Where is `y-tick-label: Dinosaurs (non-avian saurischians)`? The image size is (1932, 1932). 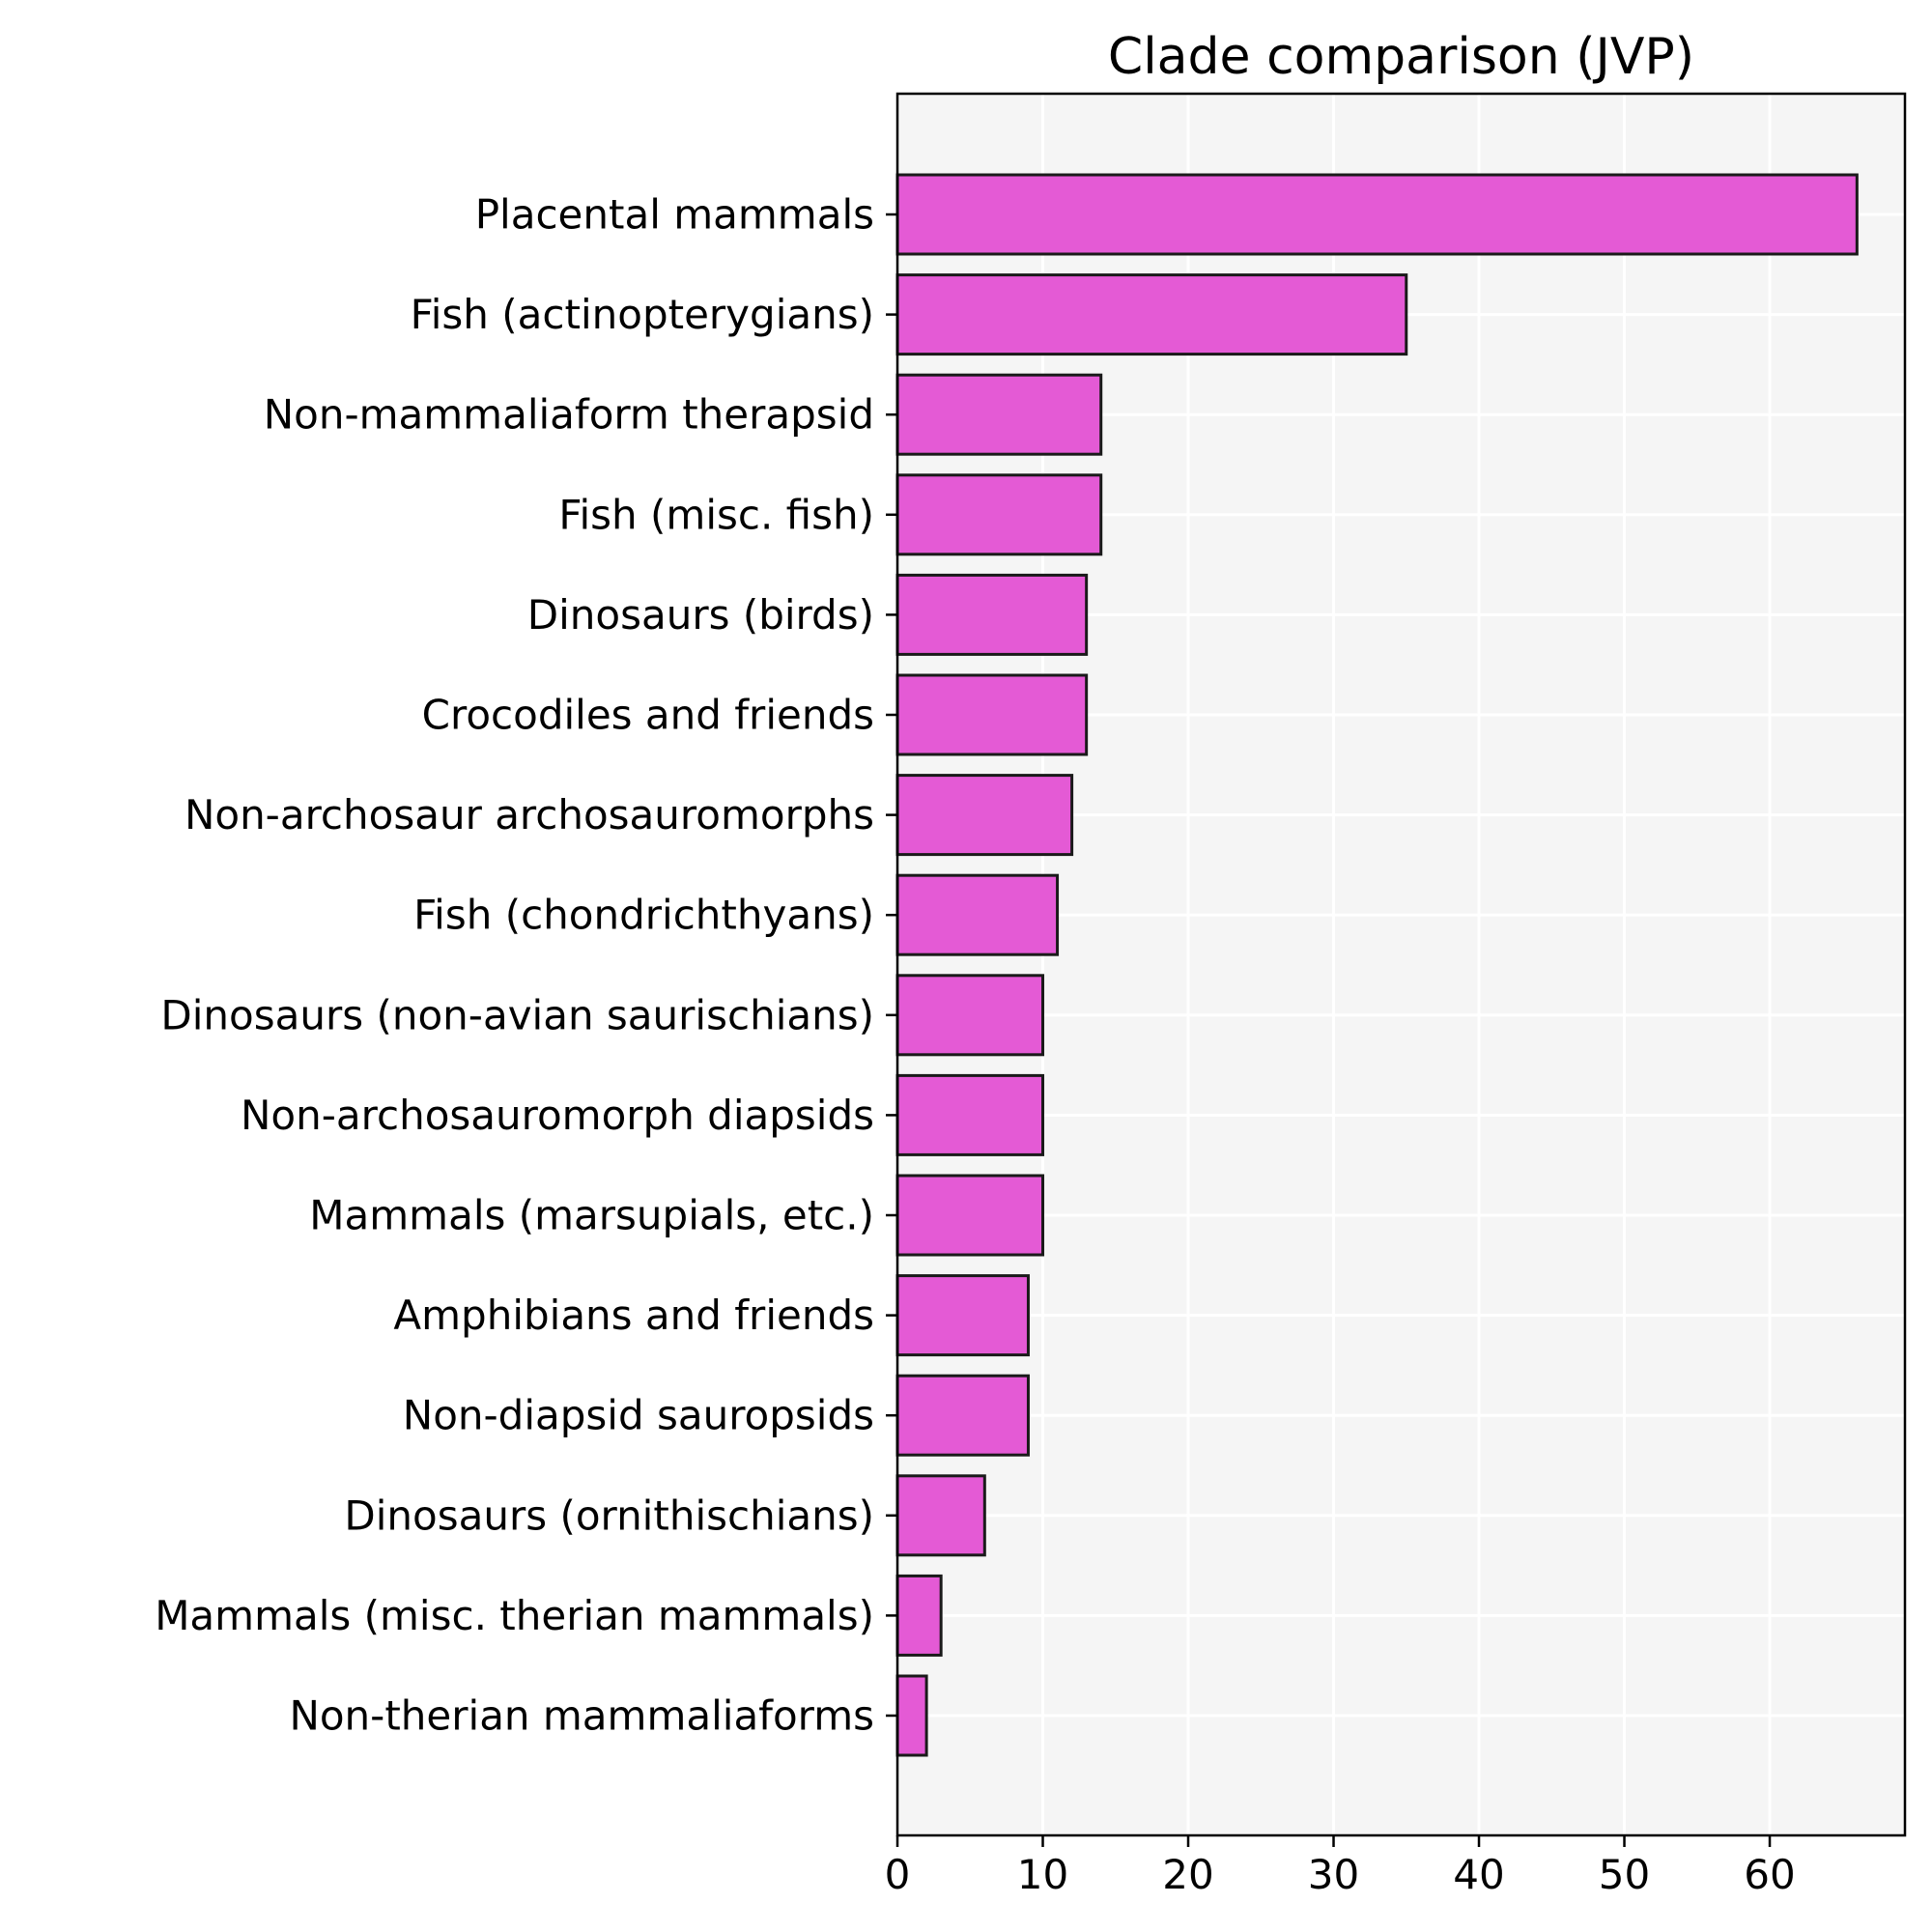
y-tick-label: Dinosaurs (non-avian saurischians) is located at coordinates (517, 1014).